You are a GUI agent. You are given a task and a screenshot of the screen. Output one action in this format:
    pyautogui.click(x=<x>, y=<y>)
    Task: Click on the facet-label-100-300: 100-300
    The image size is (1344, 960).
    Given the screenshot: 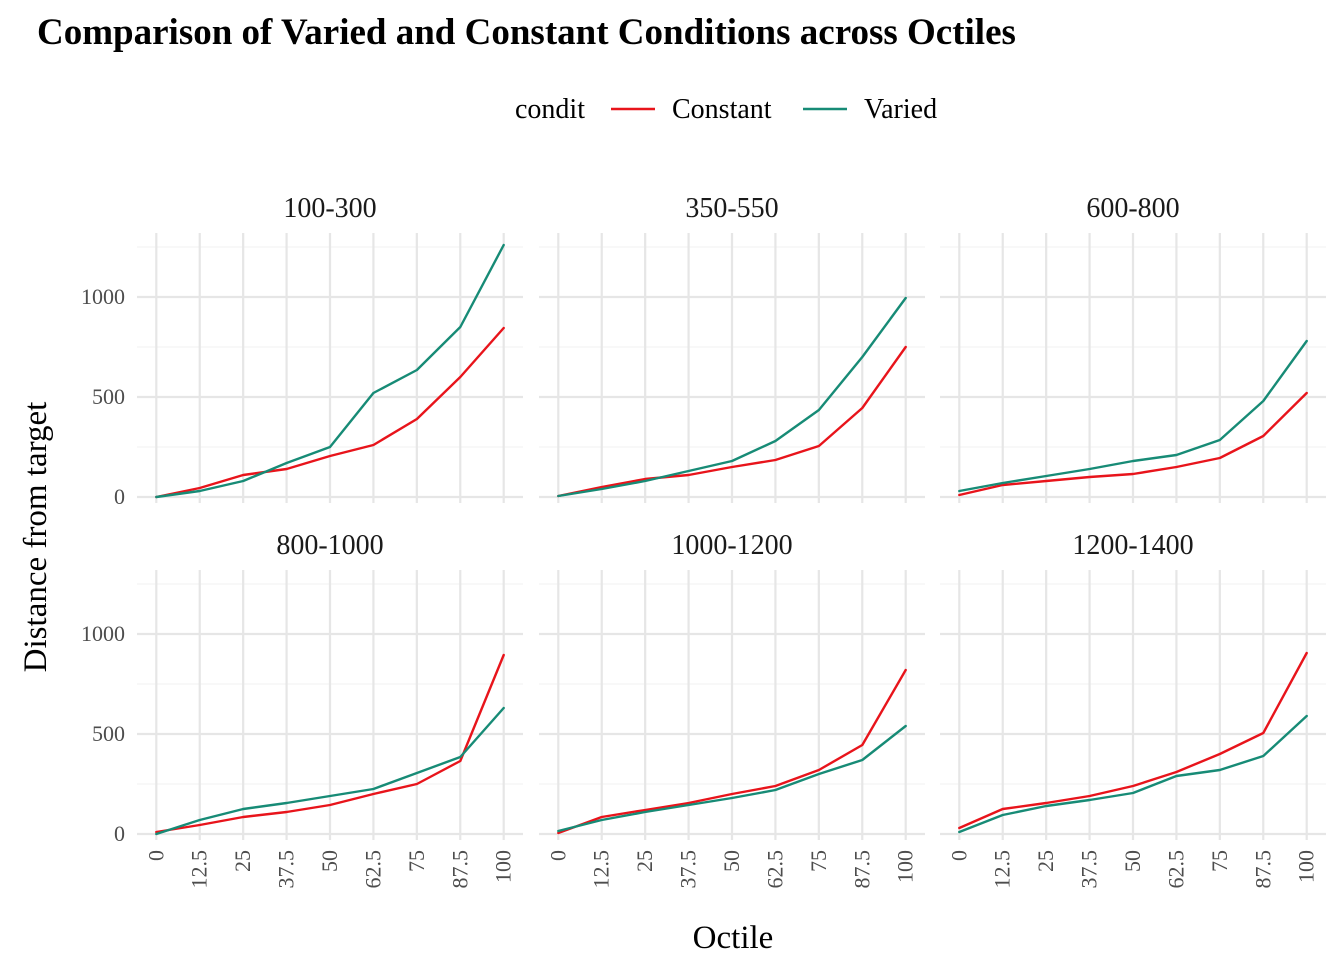 What is the action you would take?
    pyautogui.click(x=329, y=208)
    